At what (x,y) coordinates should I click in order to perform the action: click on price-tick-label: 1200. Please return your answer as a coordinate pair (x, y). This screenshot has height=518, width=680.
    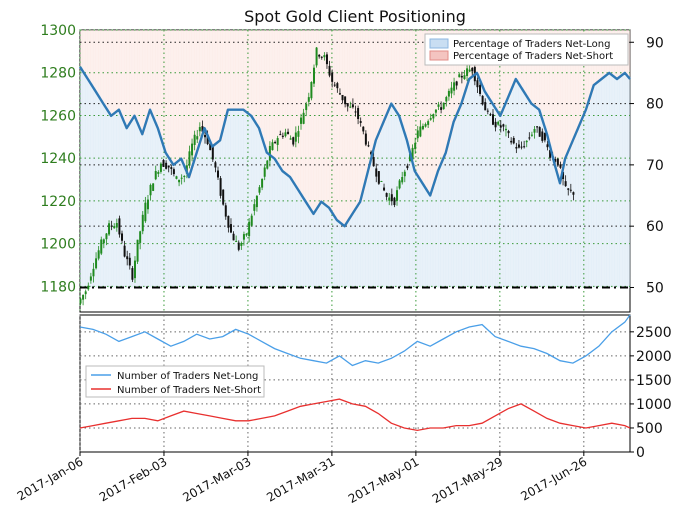
    Looking at the image, I should click on (58, 245).